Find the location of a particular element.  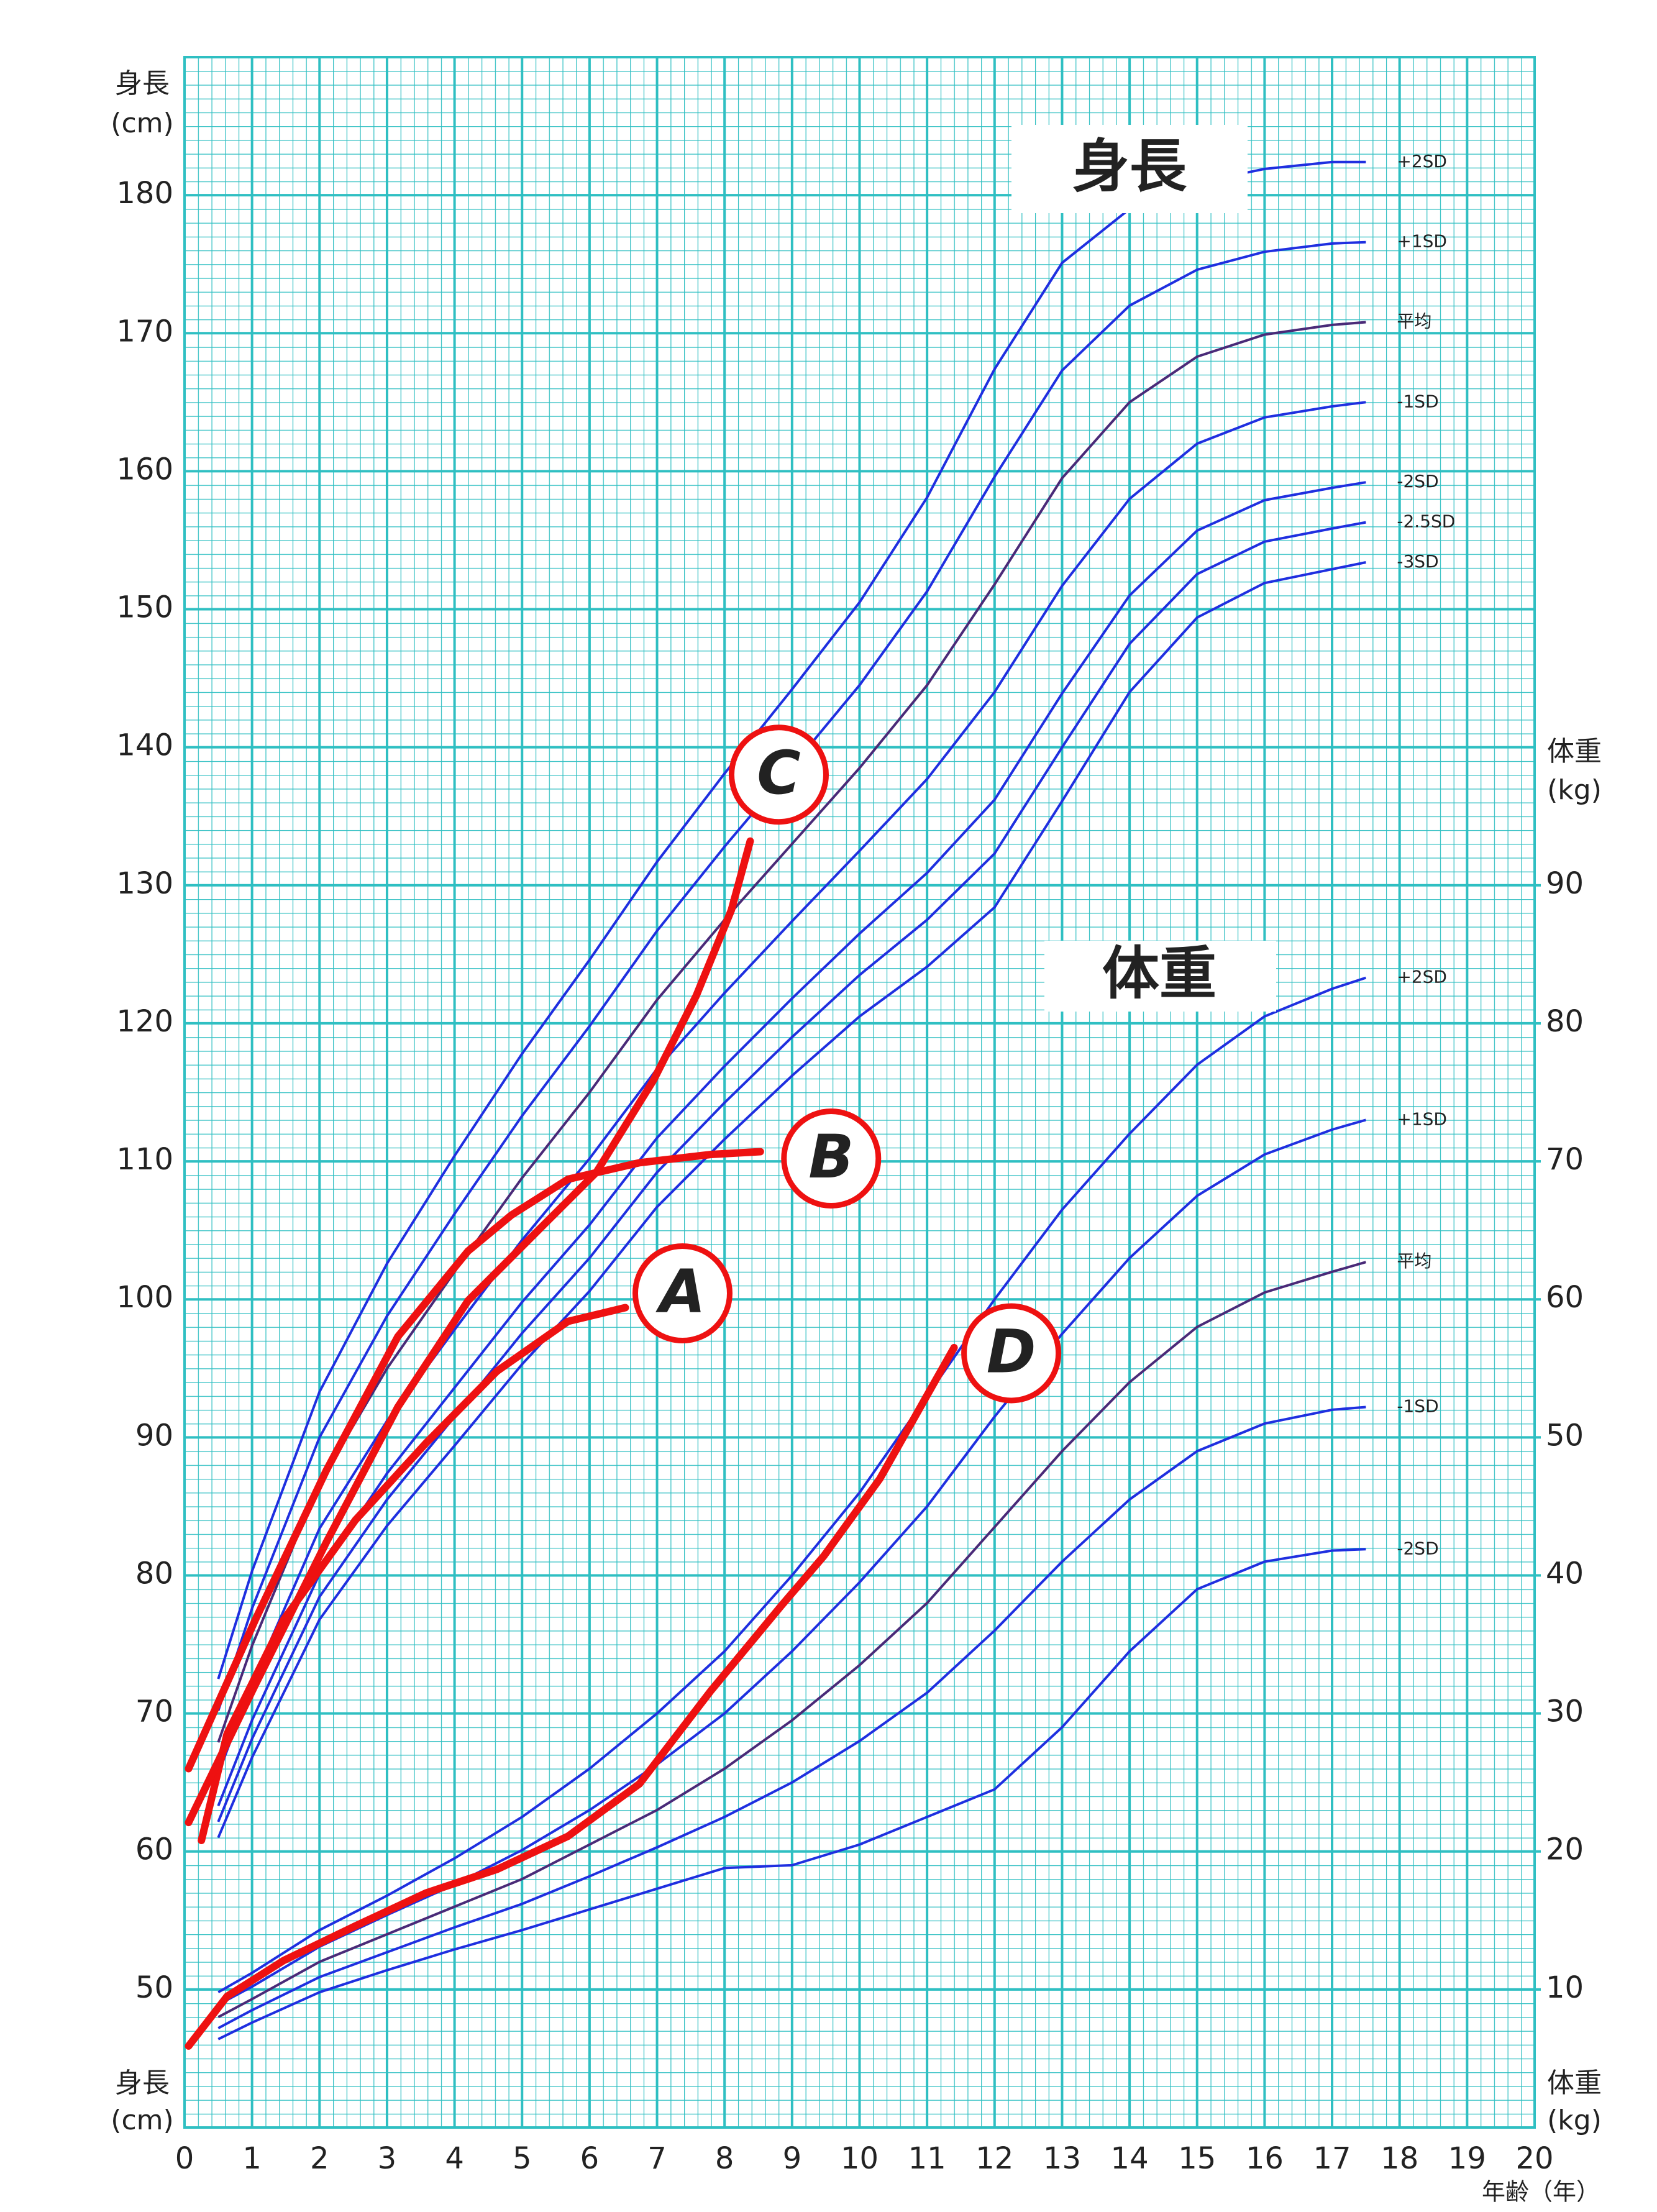

x-tick-label: 2 is located at coordinates (319, 2158).